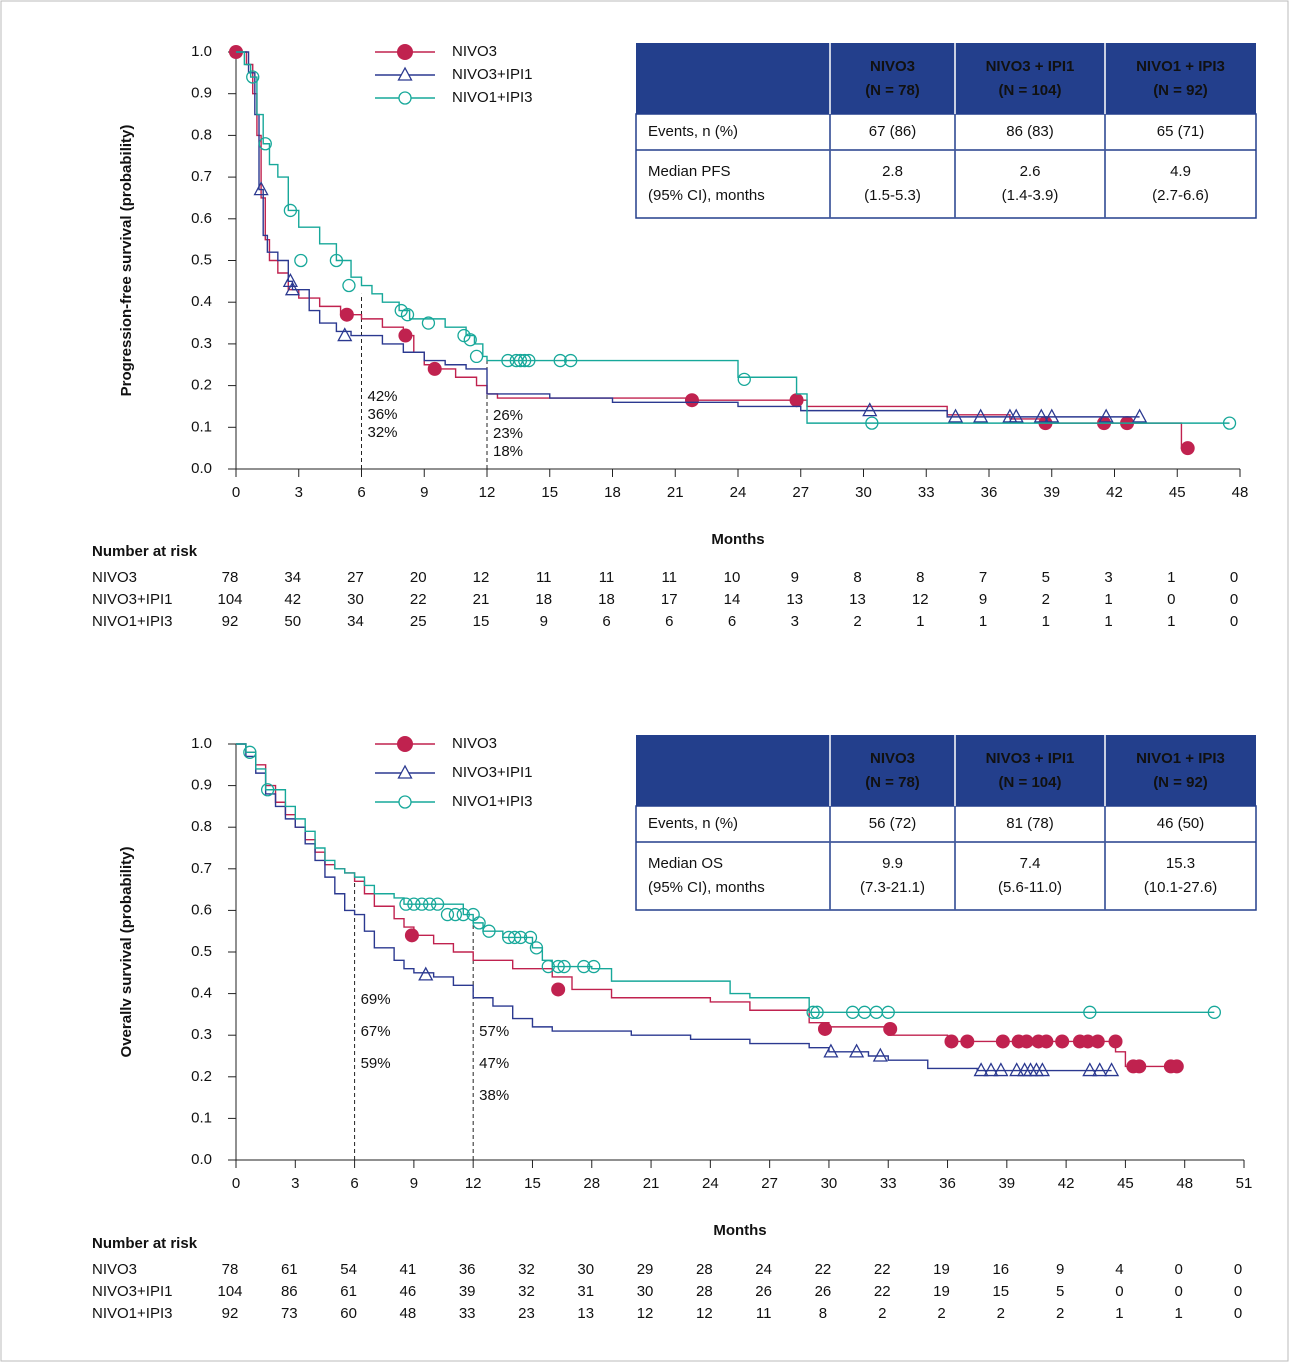  Describe the element at coordinates (201, 385) in the screenshot. I see `y-tick-label: 0.2` at that location.